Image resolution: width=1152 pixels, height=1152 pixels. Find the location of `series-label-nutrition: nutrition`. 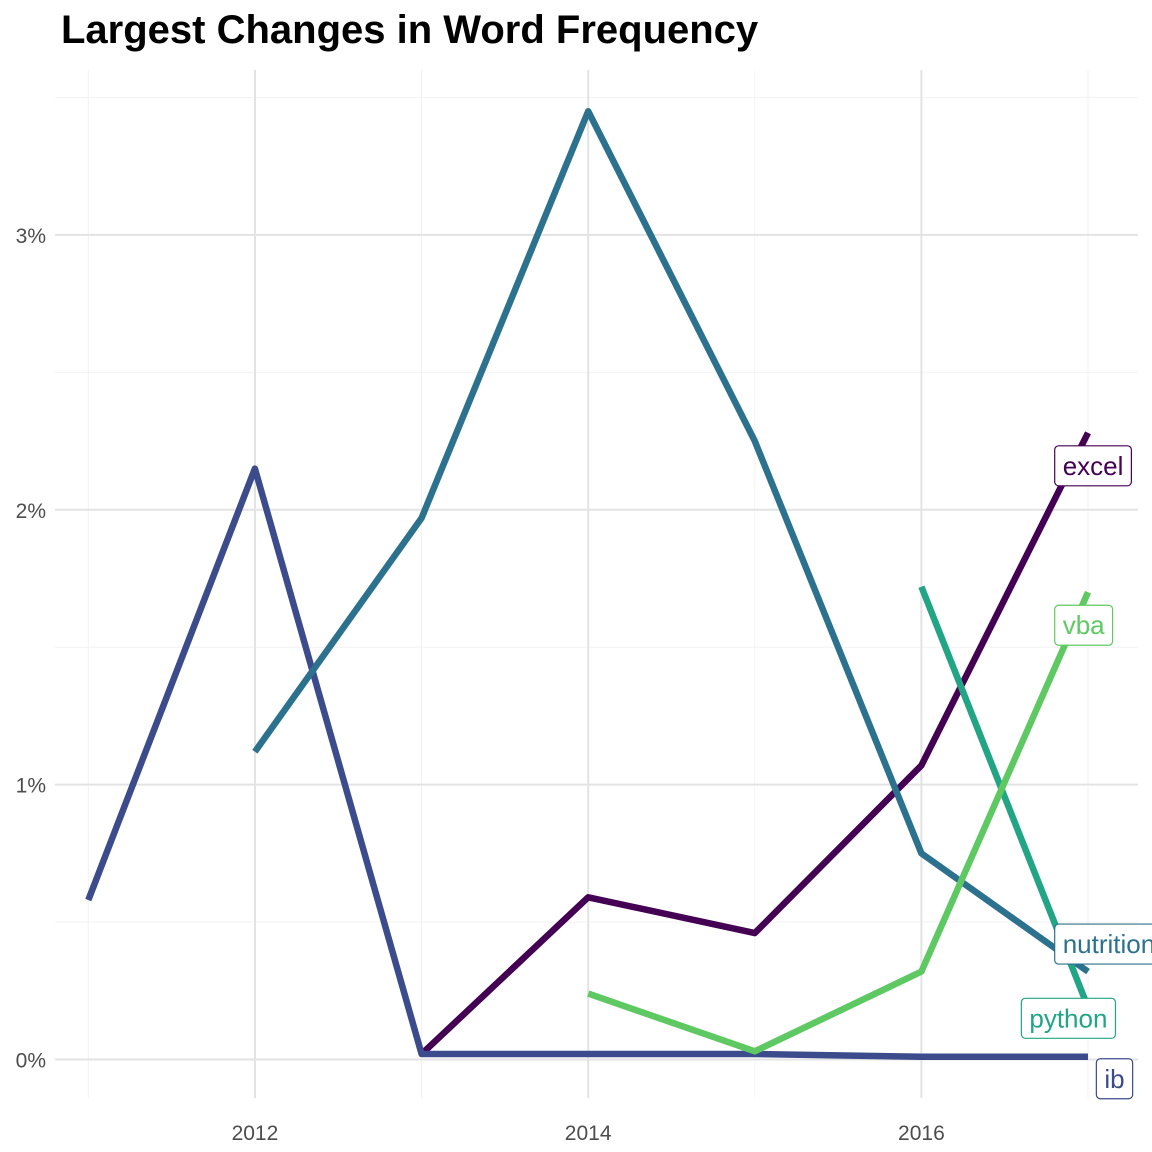

series-label-nutrition: nutrition is located at coordinates (1103, 944).